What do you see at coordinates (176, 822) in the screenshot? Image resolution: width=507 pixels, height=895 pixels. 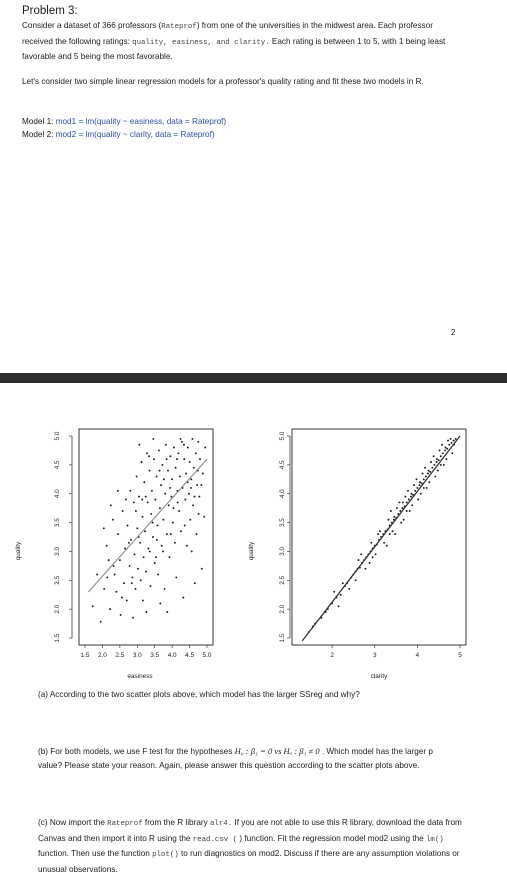 I see `question-c-text-2: from the R library` at bounding box center [176, 822].